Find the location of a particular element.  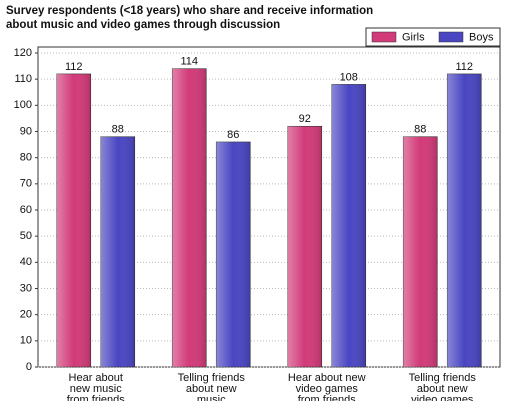

data-label: 114 is located at coordinates (189, 62).